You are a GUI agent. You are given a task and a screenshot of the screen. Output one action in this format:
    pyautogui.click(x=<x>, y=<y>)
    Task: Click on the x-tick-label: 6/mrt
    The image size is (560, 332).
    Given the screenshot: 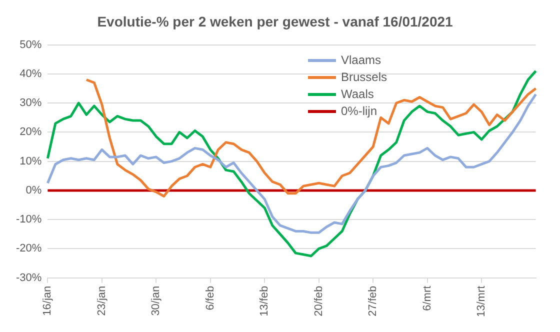 What is the action you would take?
    pyautogui.click(x=427, y=298)
    